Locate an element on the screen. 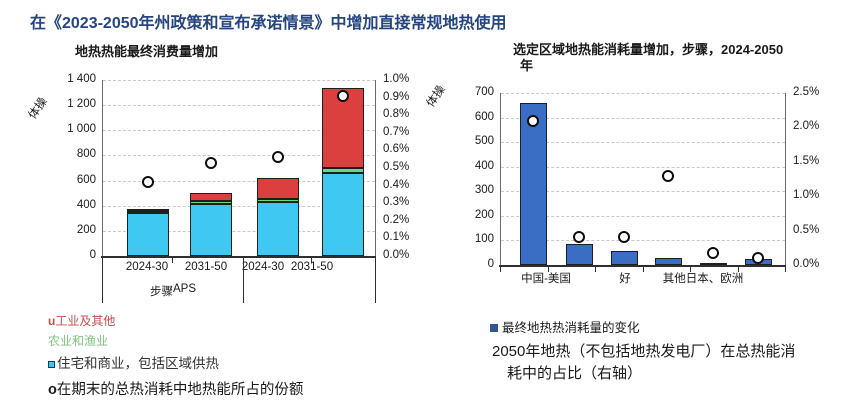 The image size is (864, 401). category-group-separator is located at coordinates (102, 280).